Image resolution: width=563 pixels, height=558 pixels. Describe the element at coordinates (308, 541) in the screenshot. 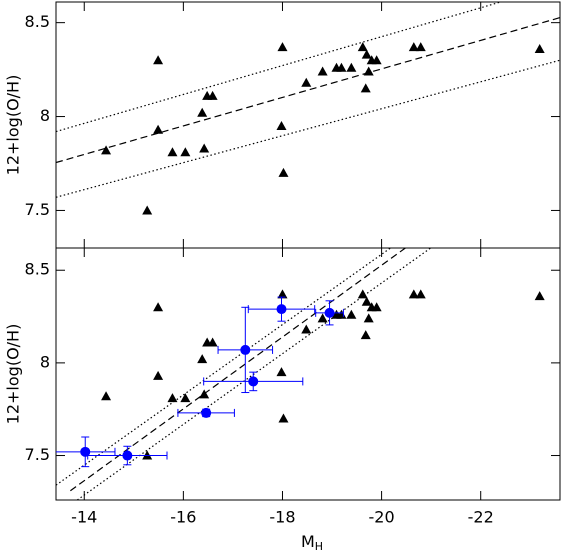

I see `x-axis-label-main: M` at that location.